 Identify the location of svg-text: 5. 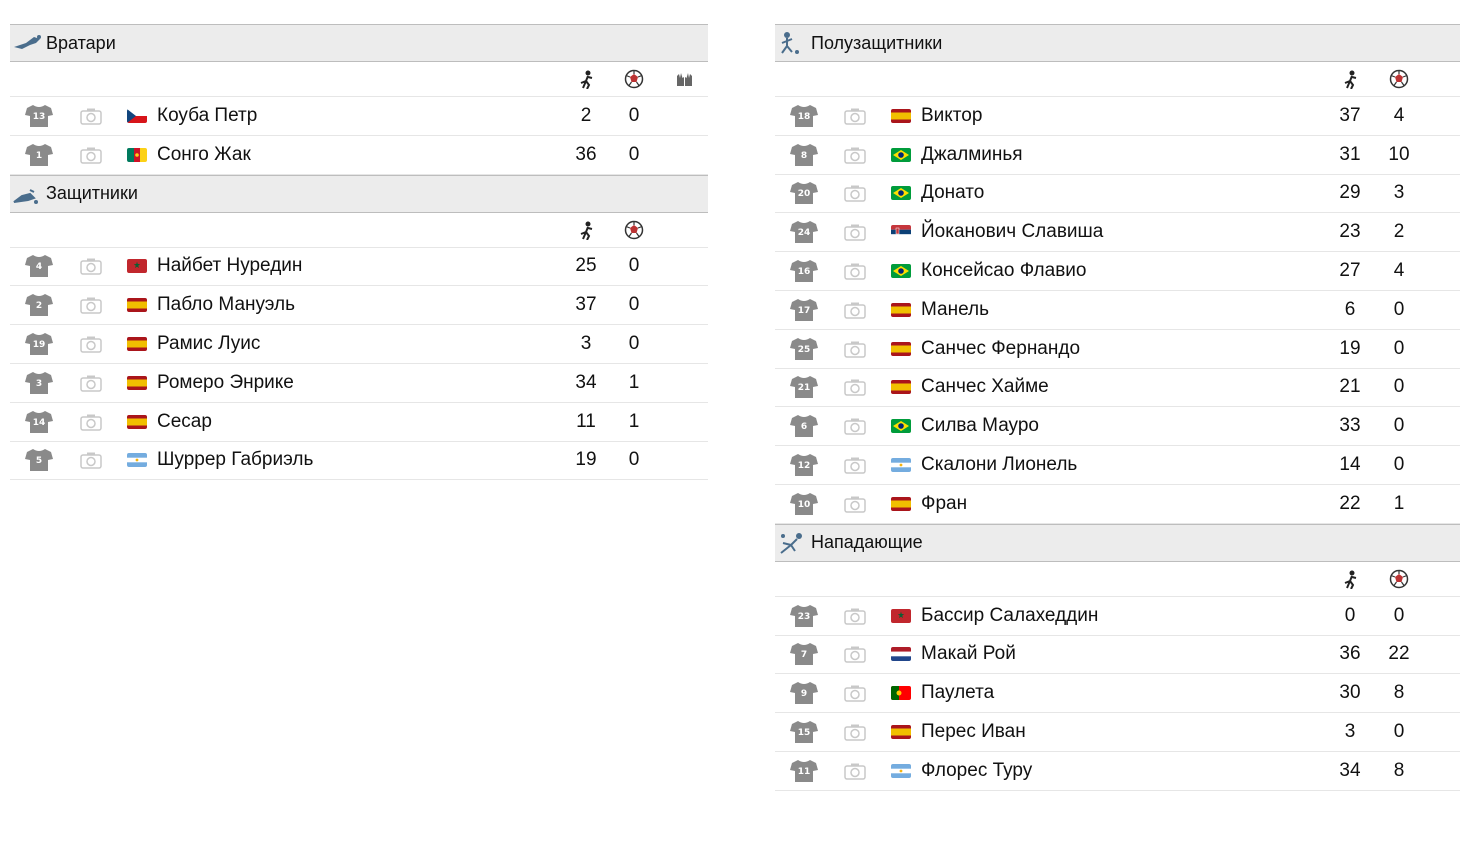
(39, 461).